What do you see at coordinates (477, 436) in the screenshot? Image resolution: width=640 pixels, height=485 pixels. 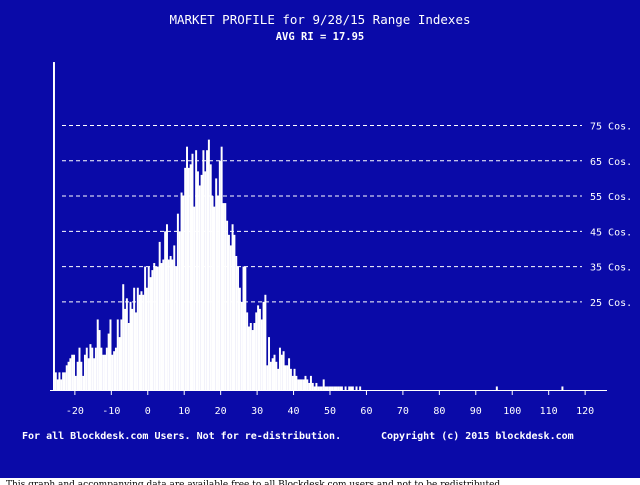 I see `footer-copyright: Copyright (c) 2015 blockdesk.com` at bounding box center [477, 436].